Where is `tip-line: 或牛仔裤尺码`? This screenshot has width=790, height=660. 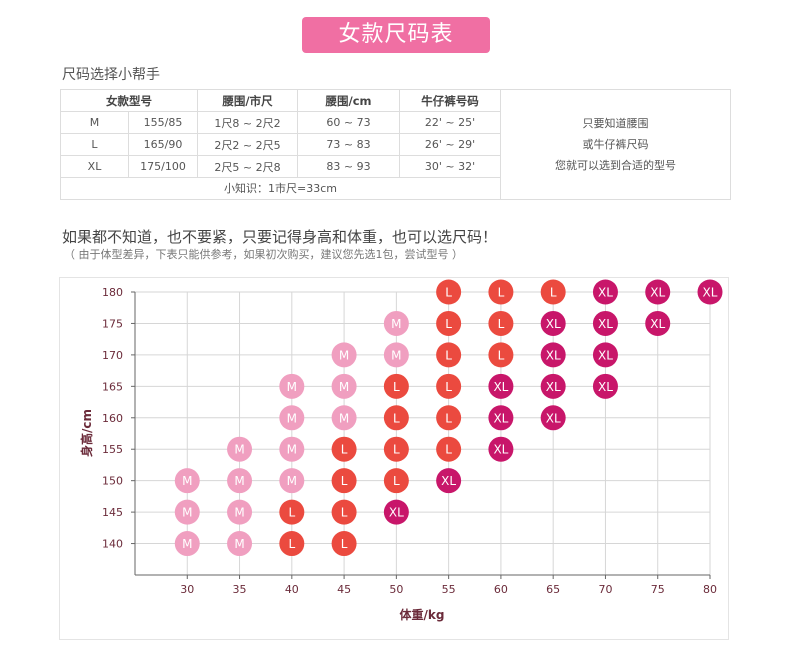 tip-line: 或牛仔裤尺码 is located at coordinates (615, 144).